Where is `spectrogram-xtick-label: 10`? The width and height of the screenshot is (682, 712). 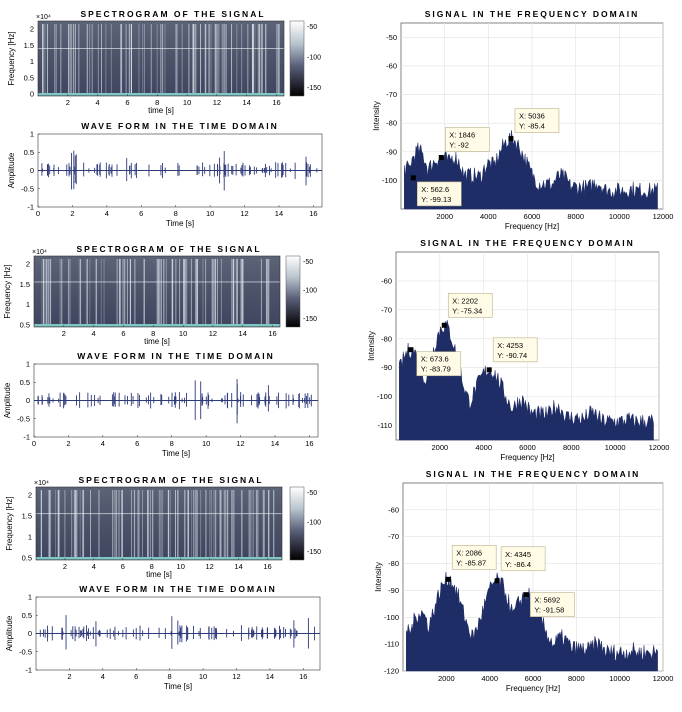 spectrogram-xtick-label: 10 is located at coordinates (181, 566).